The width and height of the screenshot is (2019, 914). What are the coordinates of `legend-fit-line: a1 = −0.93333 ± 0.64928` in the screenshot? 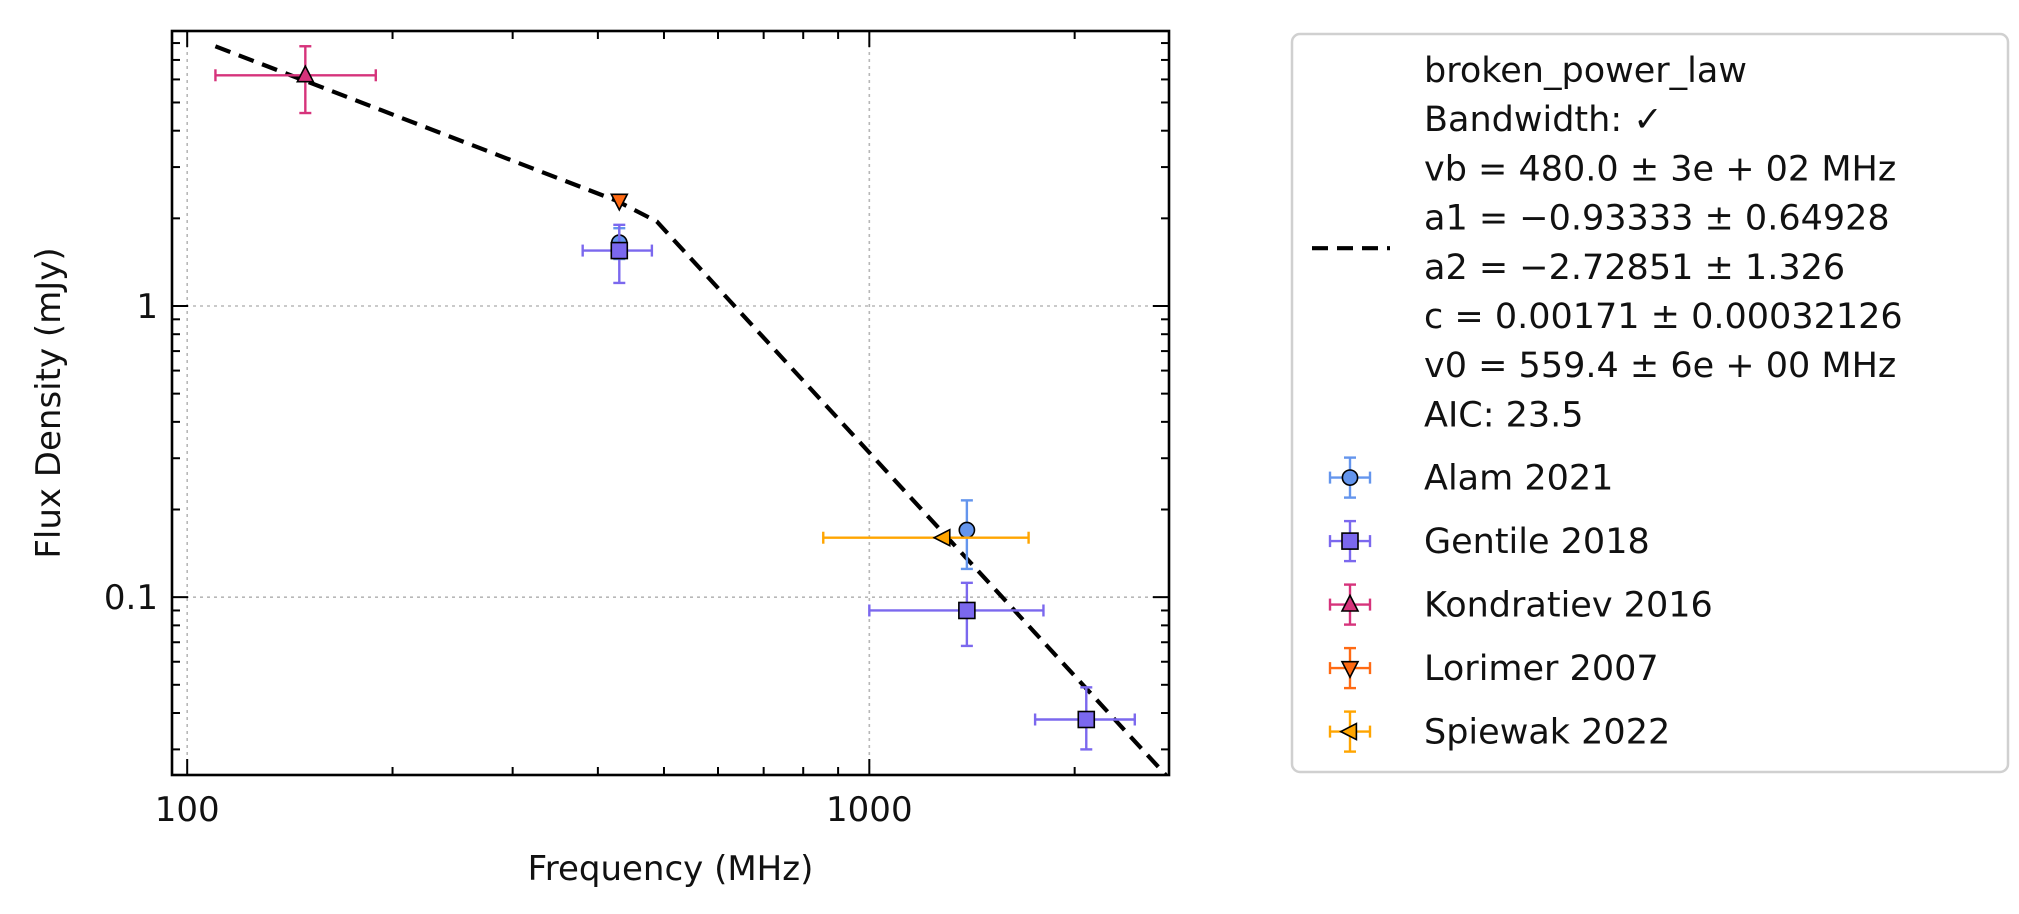 It's located at (1657, 219).